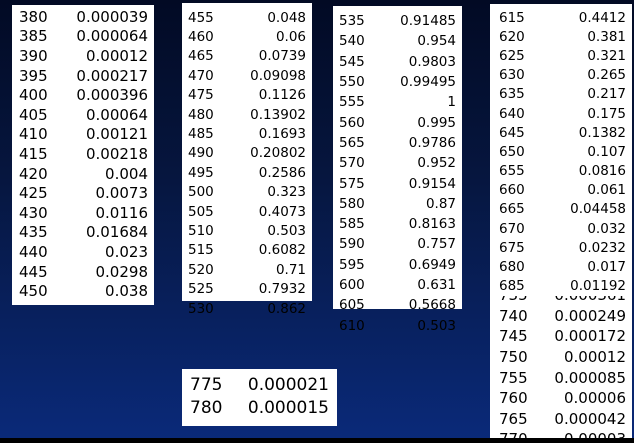  I want to click on value-cell: 0.000249, so click(590, 315).